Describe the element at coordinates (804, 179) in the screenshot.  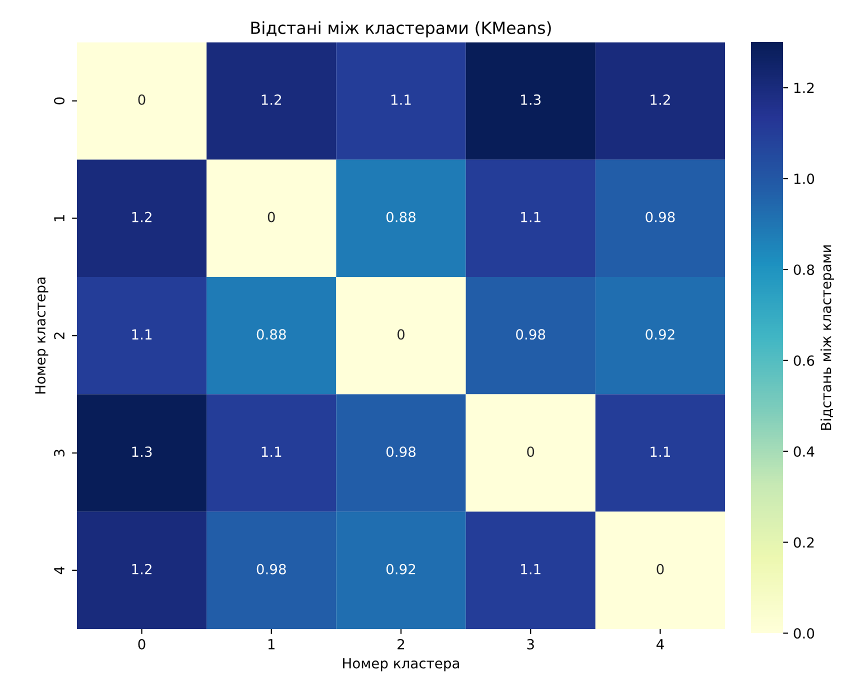
I see `color-bar-label: 1.0` at that location.